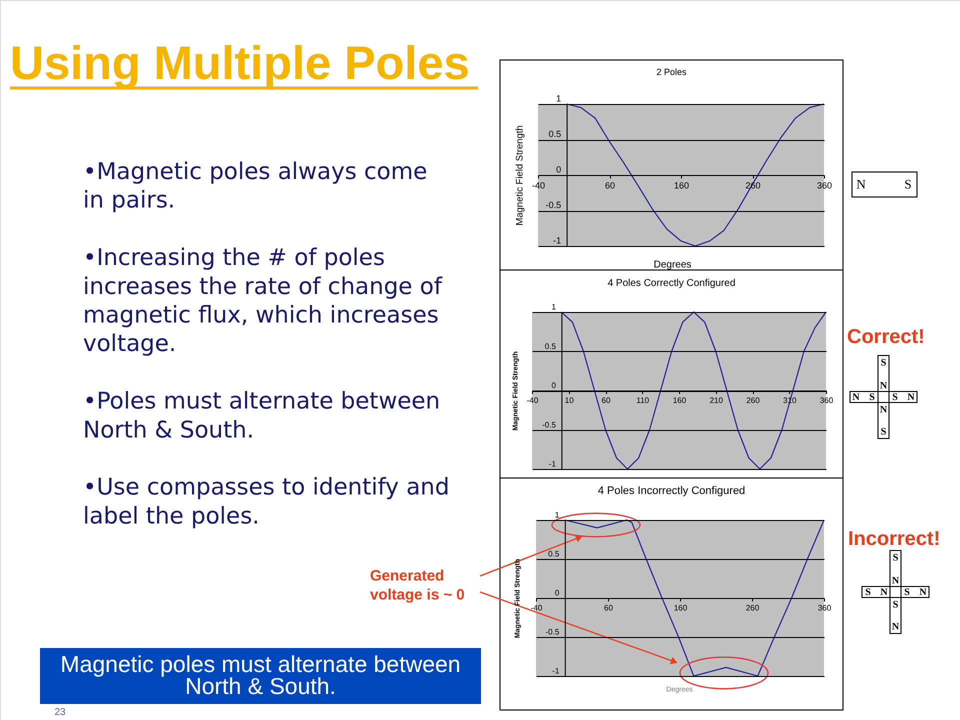 The image size is (960, 720). Describe the element at coordinates (672, 283) in the screenshot. I see `chart-title: 4 Poles Correctly Configured` at that location.